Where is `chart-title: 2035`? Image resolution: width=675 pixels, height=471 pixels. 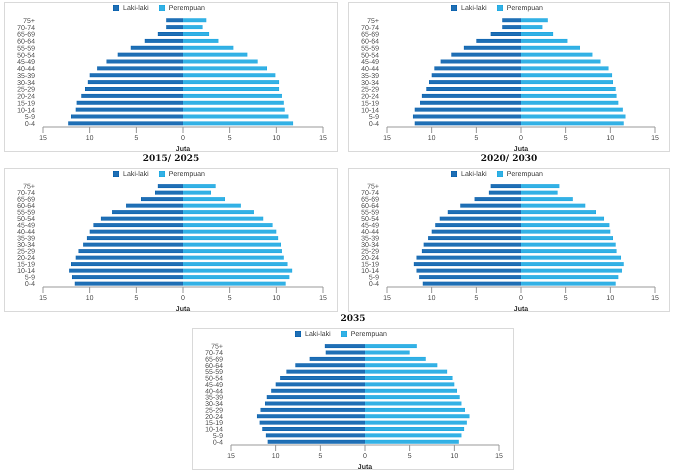 chart-title: 2035 is located at coordinates (353, 320).